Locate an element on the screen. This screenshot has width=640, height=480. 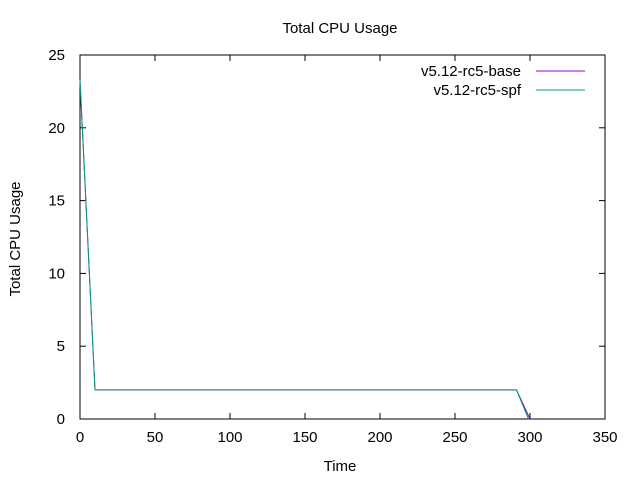
x-tick-label: 300 is located at coordinates (529, 437).